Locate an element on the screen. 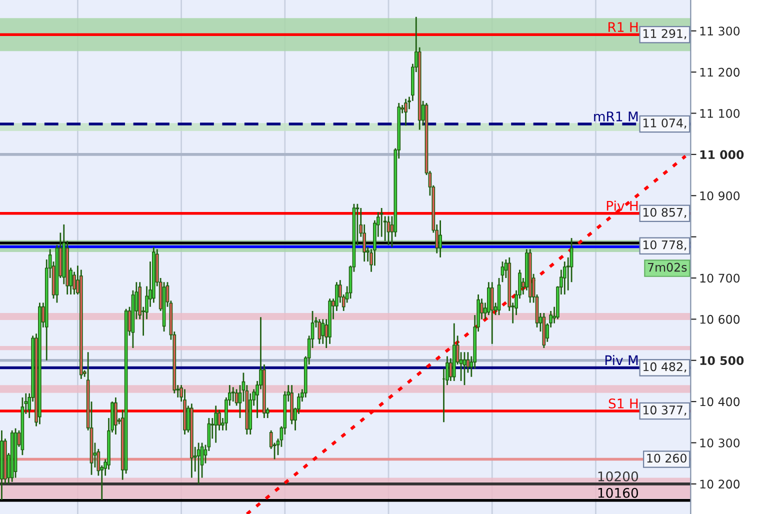  y-tick-label: 10 600 is located at coordinates (720, 319).